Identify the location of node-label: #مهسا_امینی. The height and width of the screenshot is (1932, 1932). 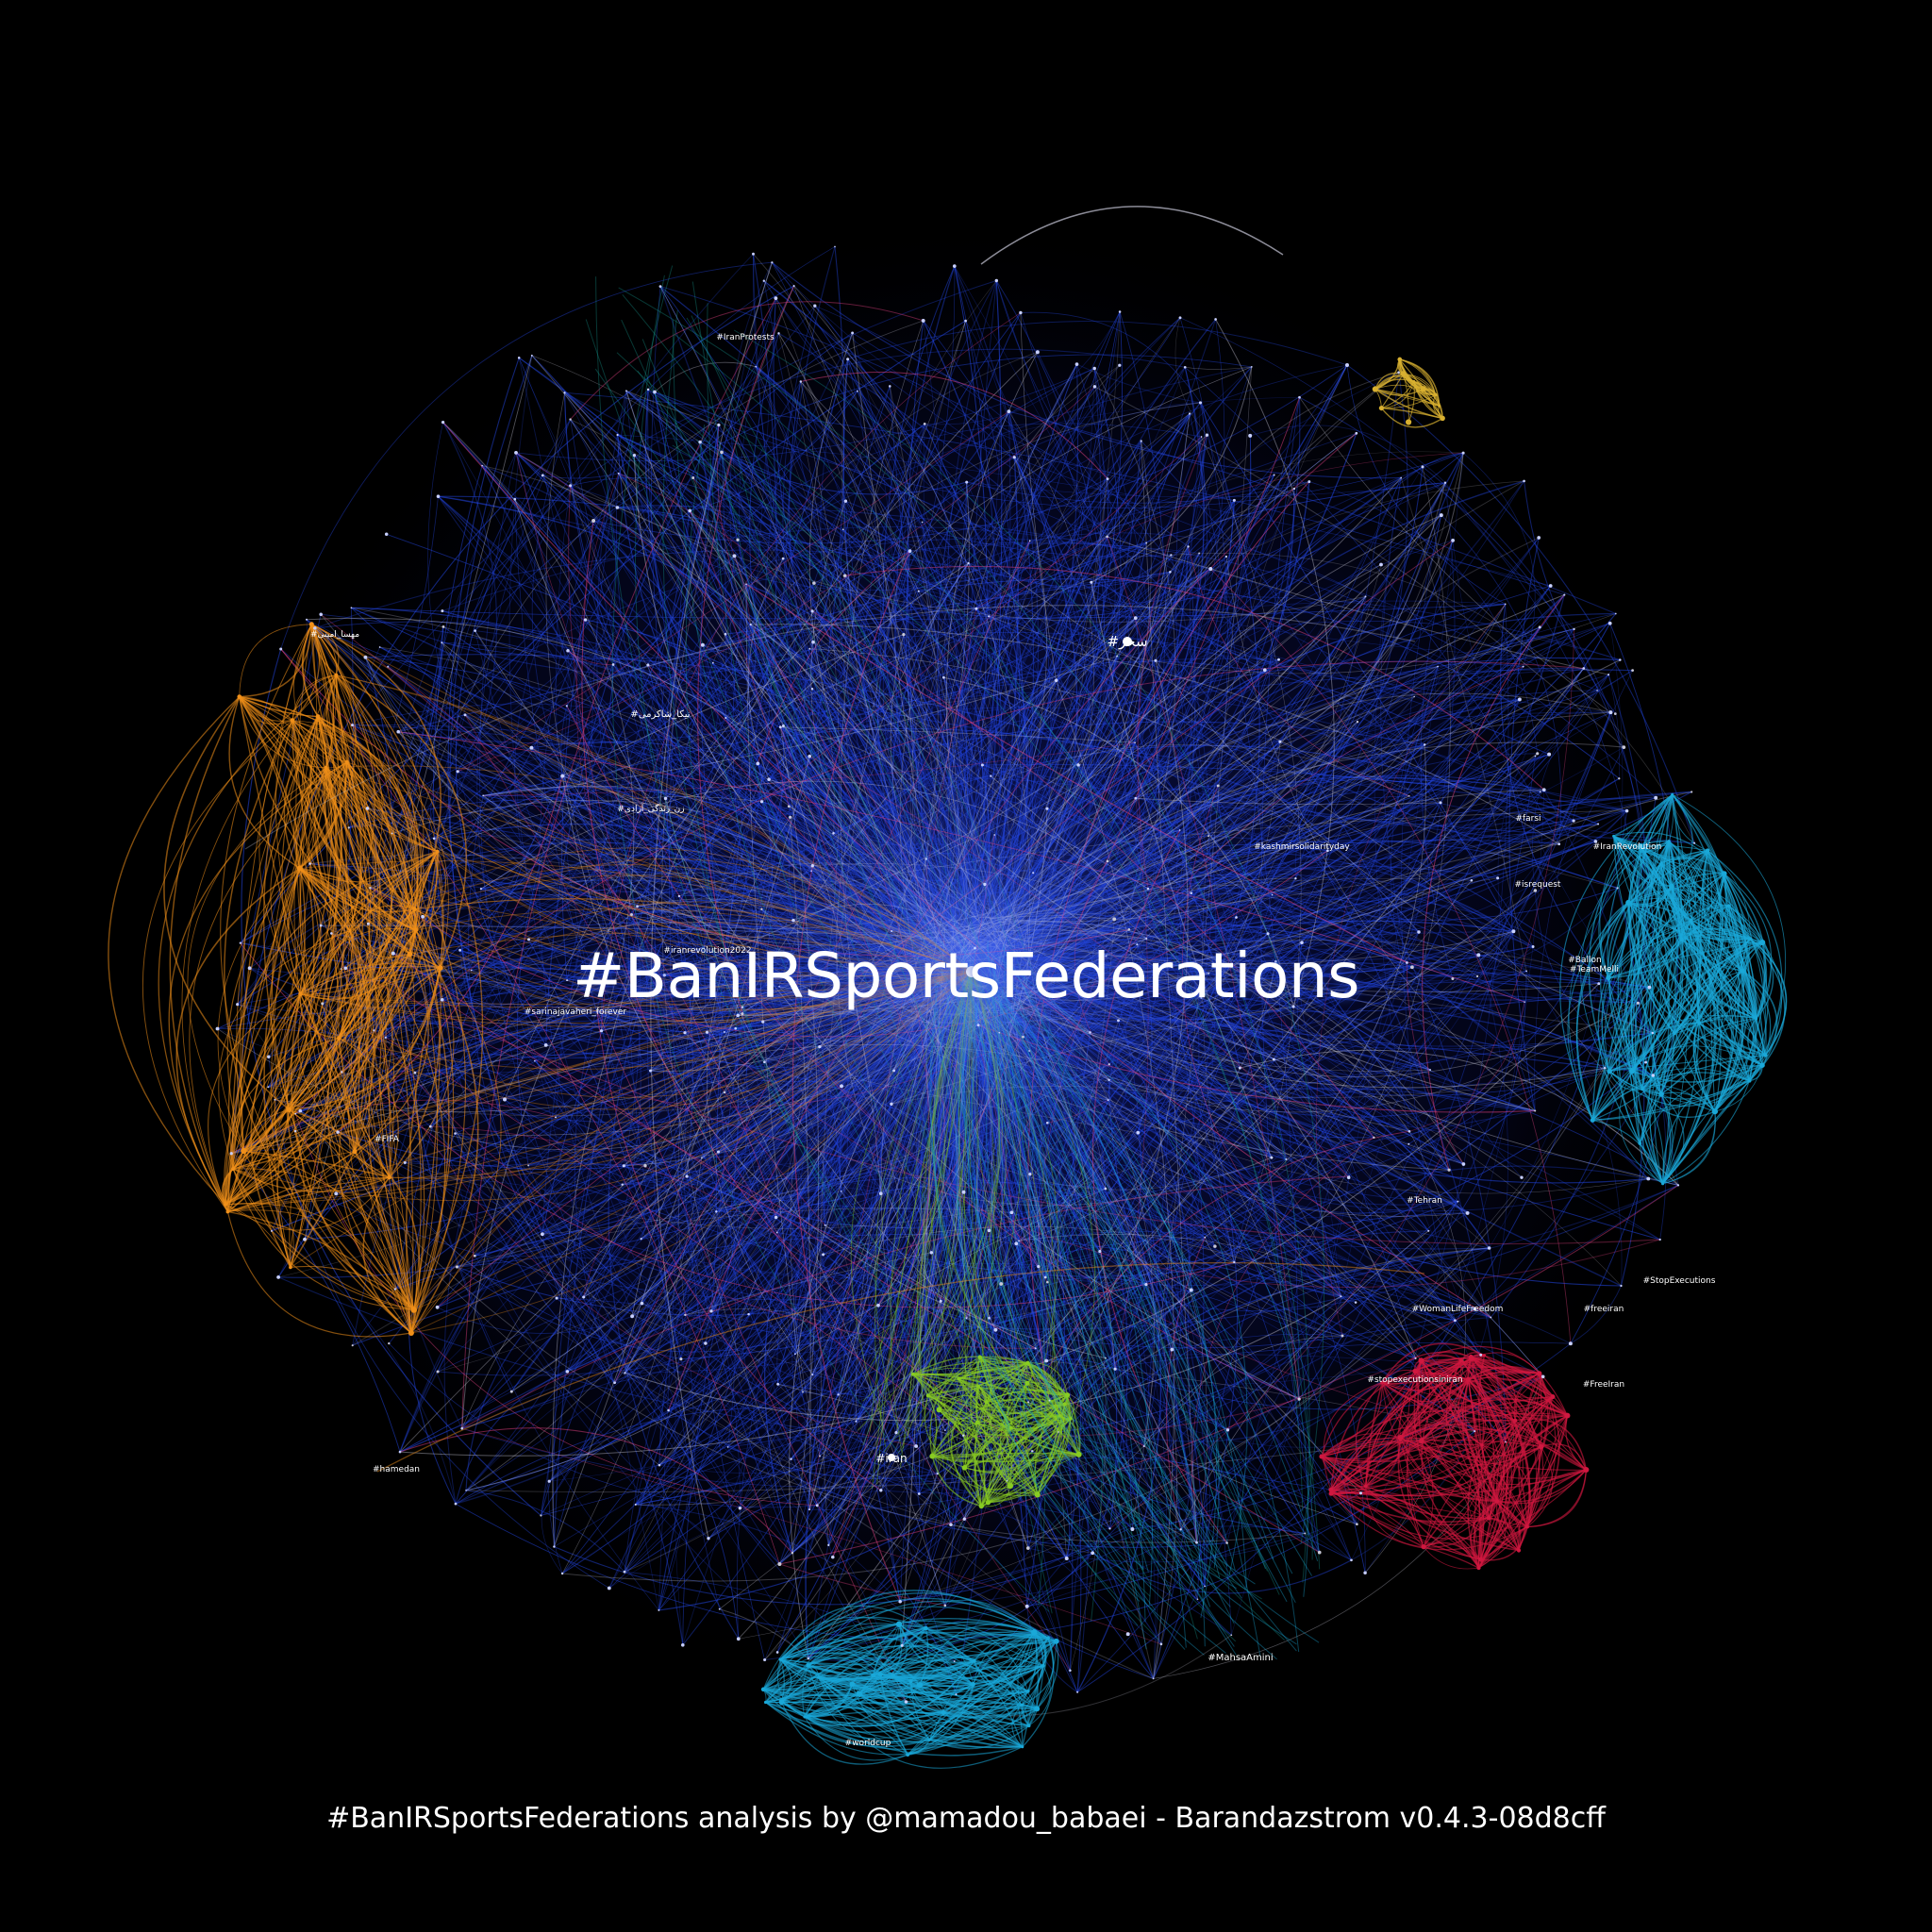
(334, 635).